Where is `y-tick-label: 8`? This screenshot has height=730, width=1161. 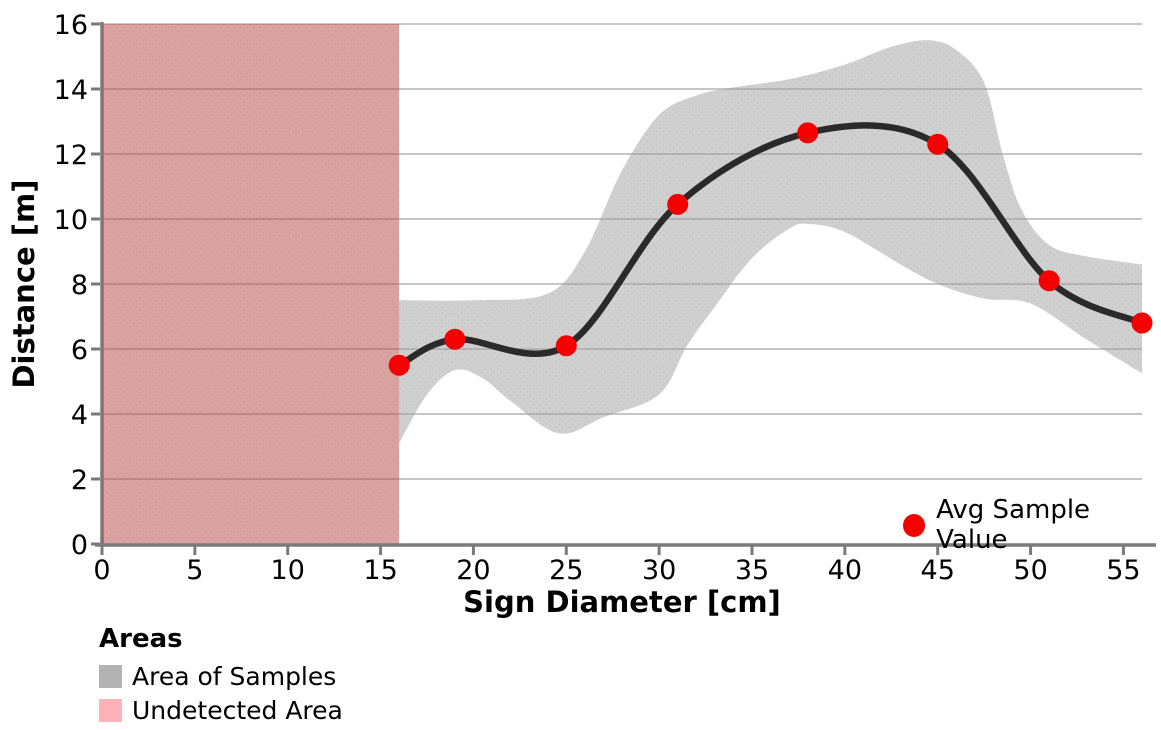 y-tick-label: 8 is located at coordinates (79, 285).